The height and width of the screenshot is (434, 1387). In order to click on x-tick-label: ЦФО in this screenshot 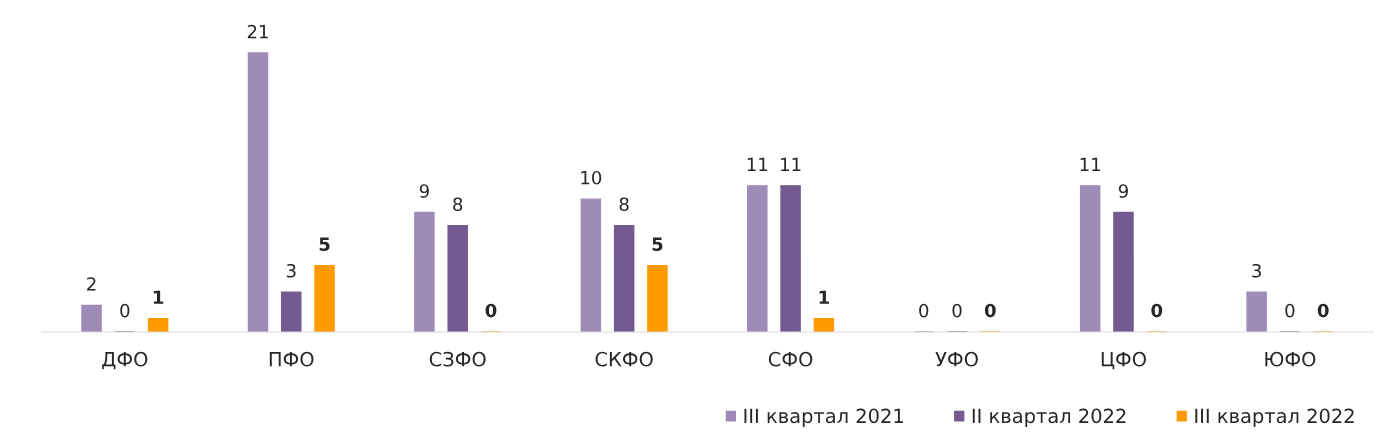, I will do `click(1123, 360)`.